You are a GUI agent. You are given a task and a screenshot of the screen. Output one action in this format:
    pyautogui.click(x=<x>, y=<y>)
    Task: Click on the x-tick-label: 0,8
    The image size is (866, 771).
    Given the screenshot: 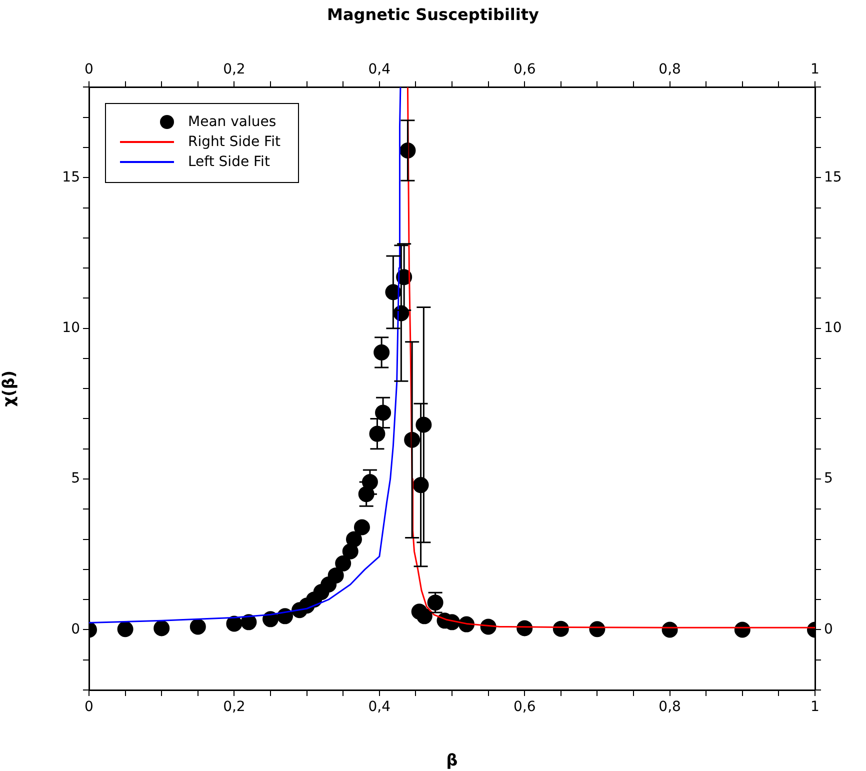 What is the action you would take?
    pyautogui.click(x=669, y=707)
    